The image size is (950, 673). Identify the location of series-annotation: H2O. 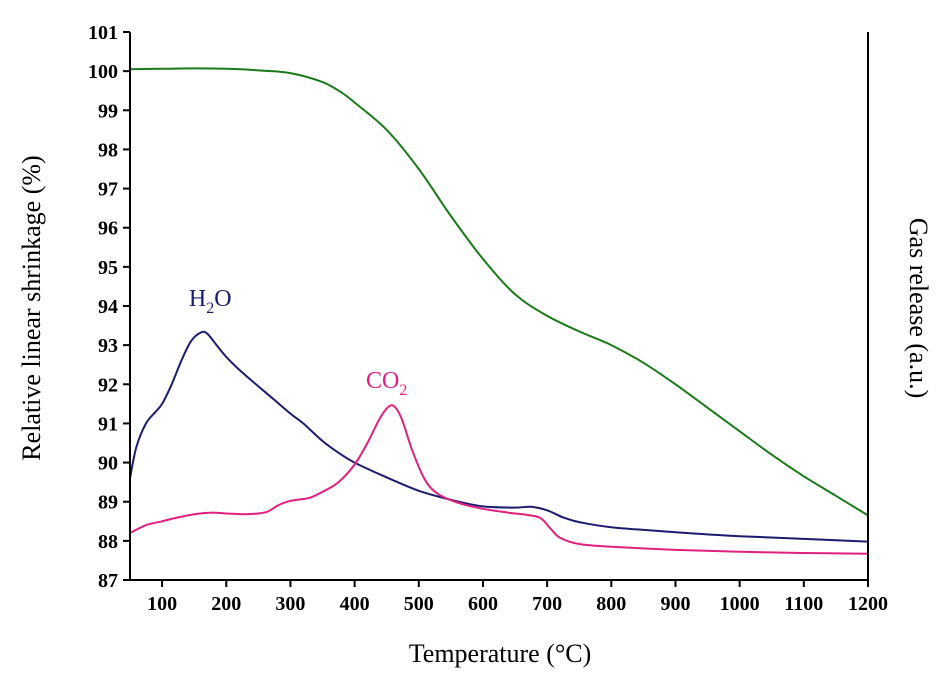
(210, 301).